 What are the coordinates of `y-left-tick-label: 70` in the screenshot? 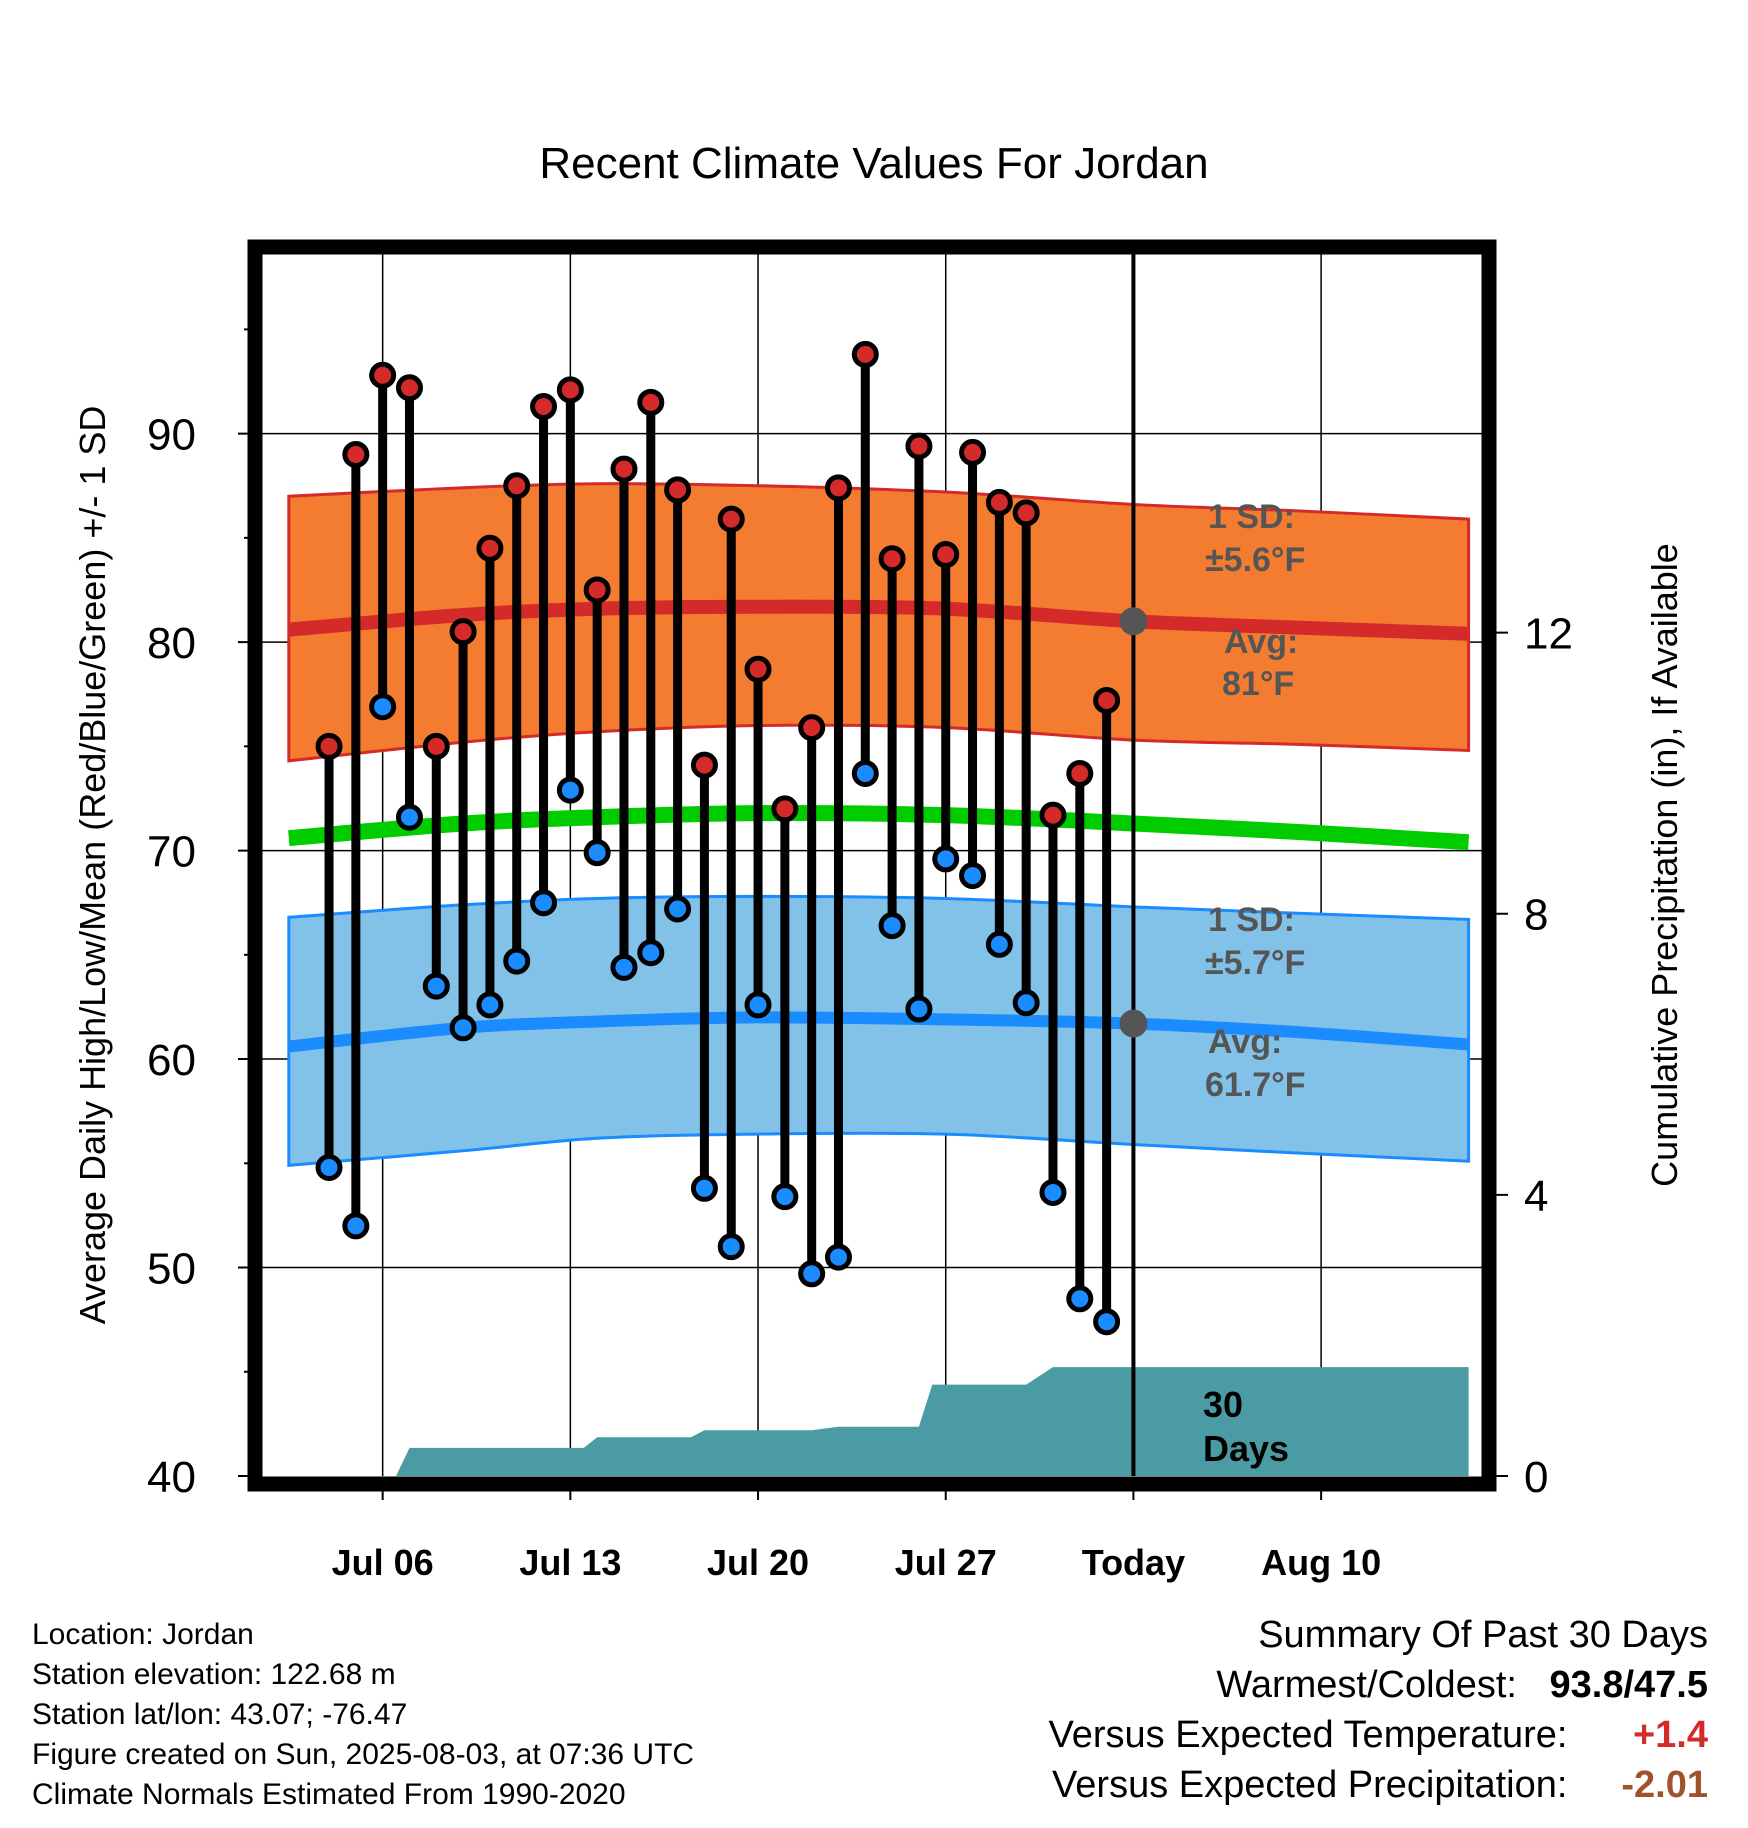 It's located at (171, 852).